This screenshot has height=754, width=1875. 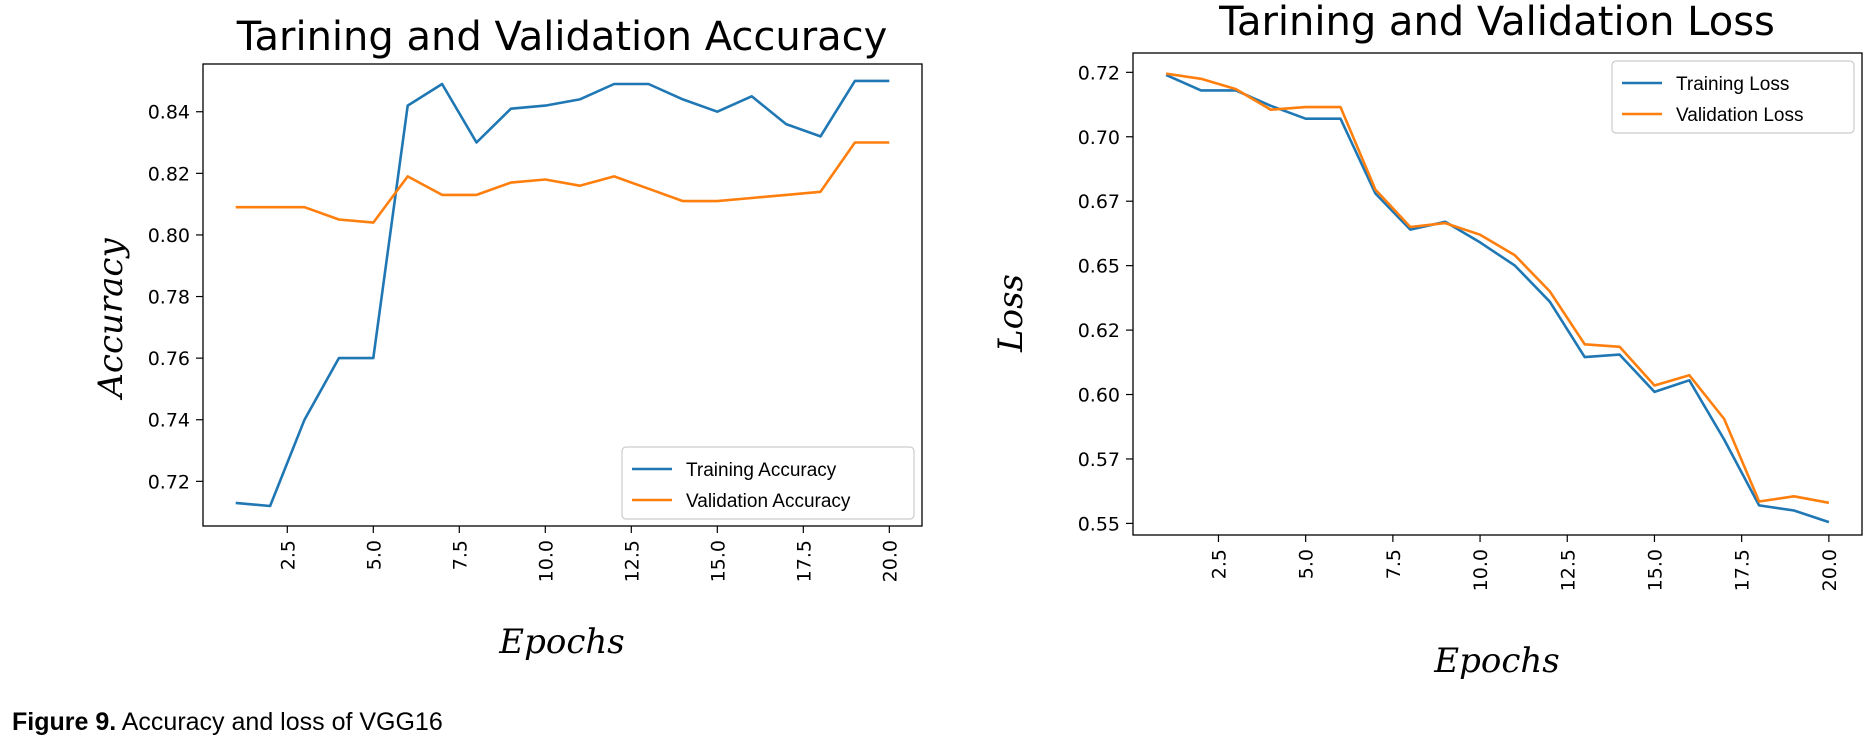 What do you see at coordinates (1099, 138) in the screenshot?
I see `loss-y-tick-label: 0.70` at bounding box center [1099, 138].